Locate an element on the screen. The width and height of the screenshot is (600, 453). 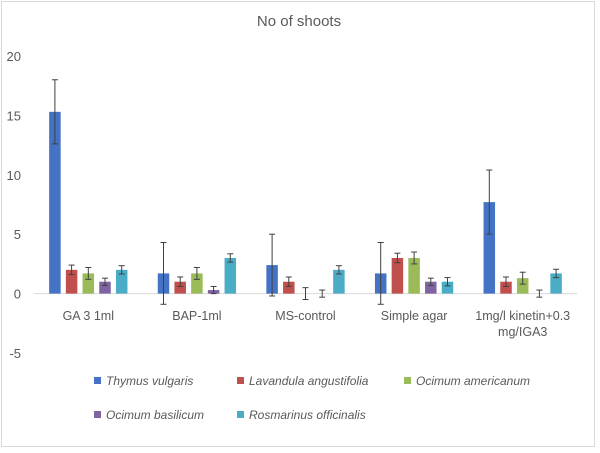
legend-label: Ocimum americanum is located at coordinates (473, 381).